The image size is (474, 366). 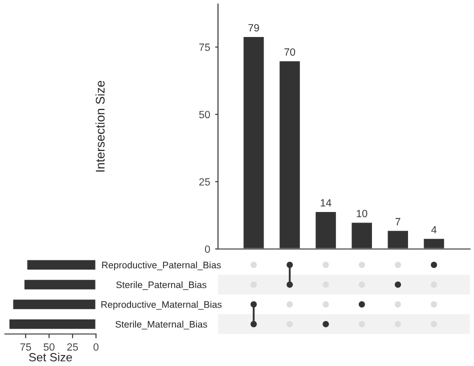 I want to click on y-tick-label: Sterile_Maternal_Bias, so click(x=162, y=325).